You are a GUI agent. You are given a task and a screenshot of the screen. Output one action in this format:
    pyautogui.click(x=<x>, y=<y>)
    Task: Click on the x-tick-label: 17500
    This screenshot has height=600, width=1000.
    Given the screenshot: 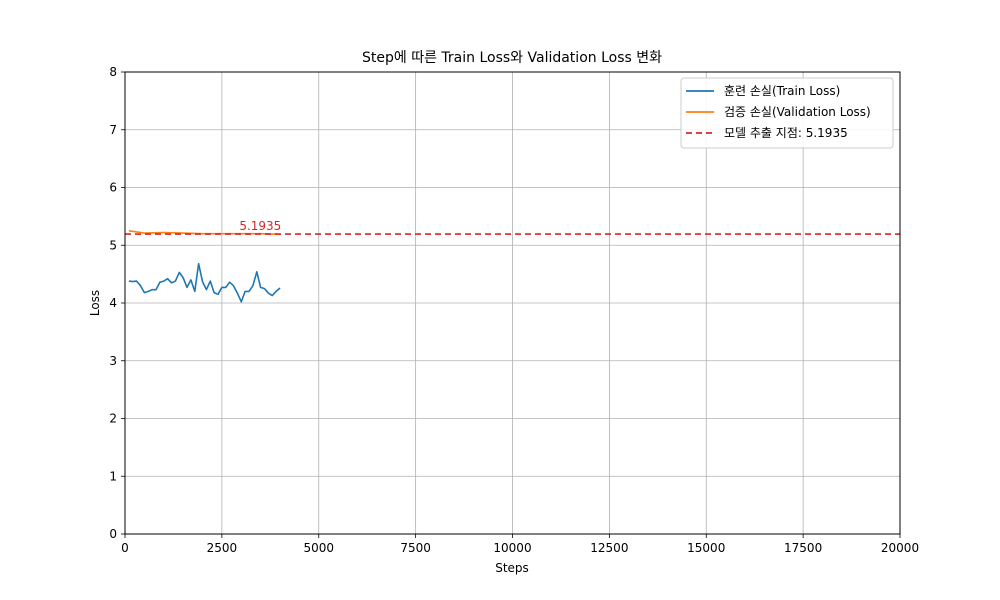 What is the action you would take?
    pyautogui.click(x=803, y=548)
    